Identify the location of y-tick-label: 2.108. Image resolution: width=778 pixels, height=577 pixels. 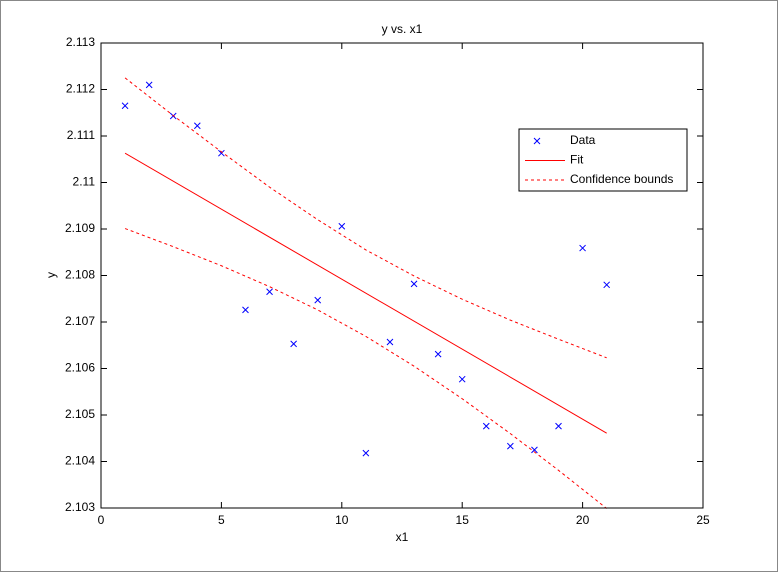
(80, 275).